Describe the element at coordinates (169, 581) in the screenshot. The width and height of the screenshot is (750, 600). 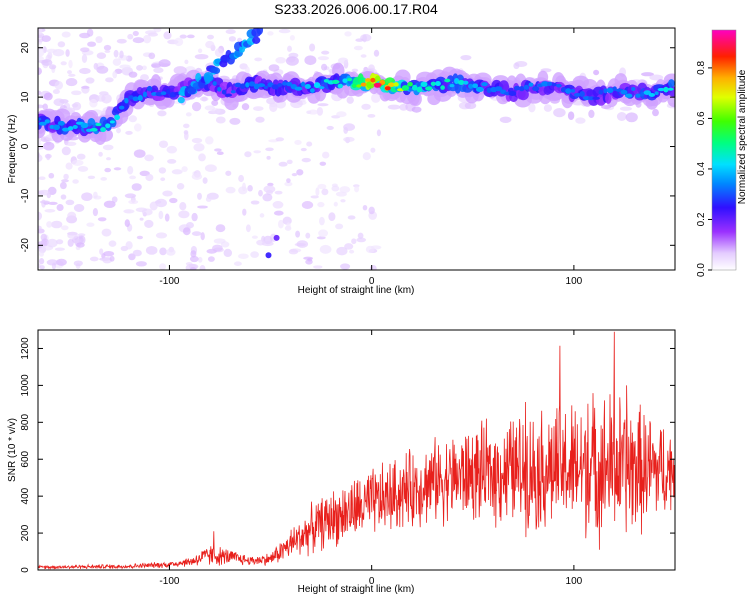
I see `snr-x-tick-label: -100` at that location.